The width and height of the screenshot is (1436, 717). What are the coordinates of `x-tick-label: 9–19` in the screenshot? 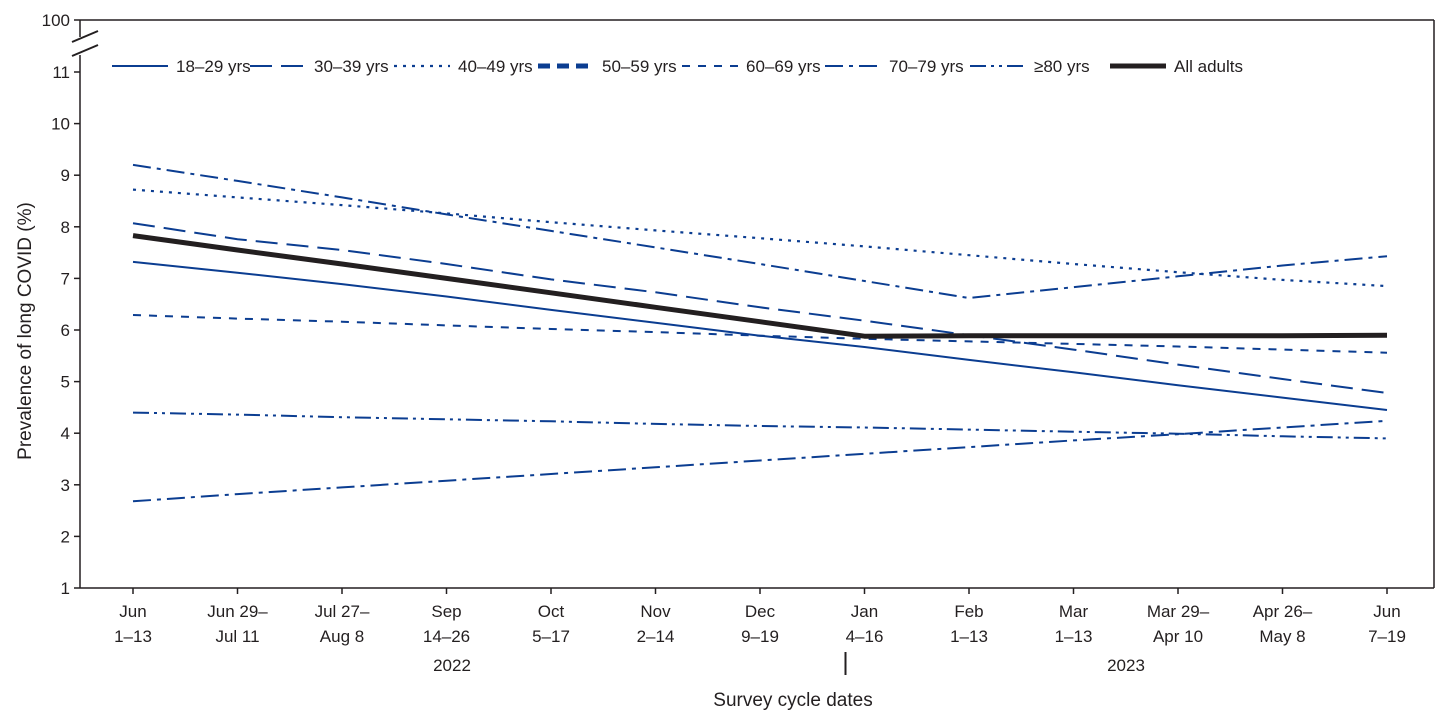 It's located at (760, 636).